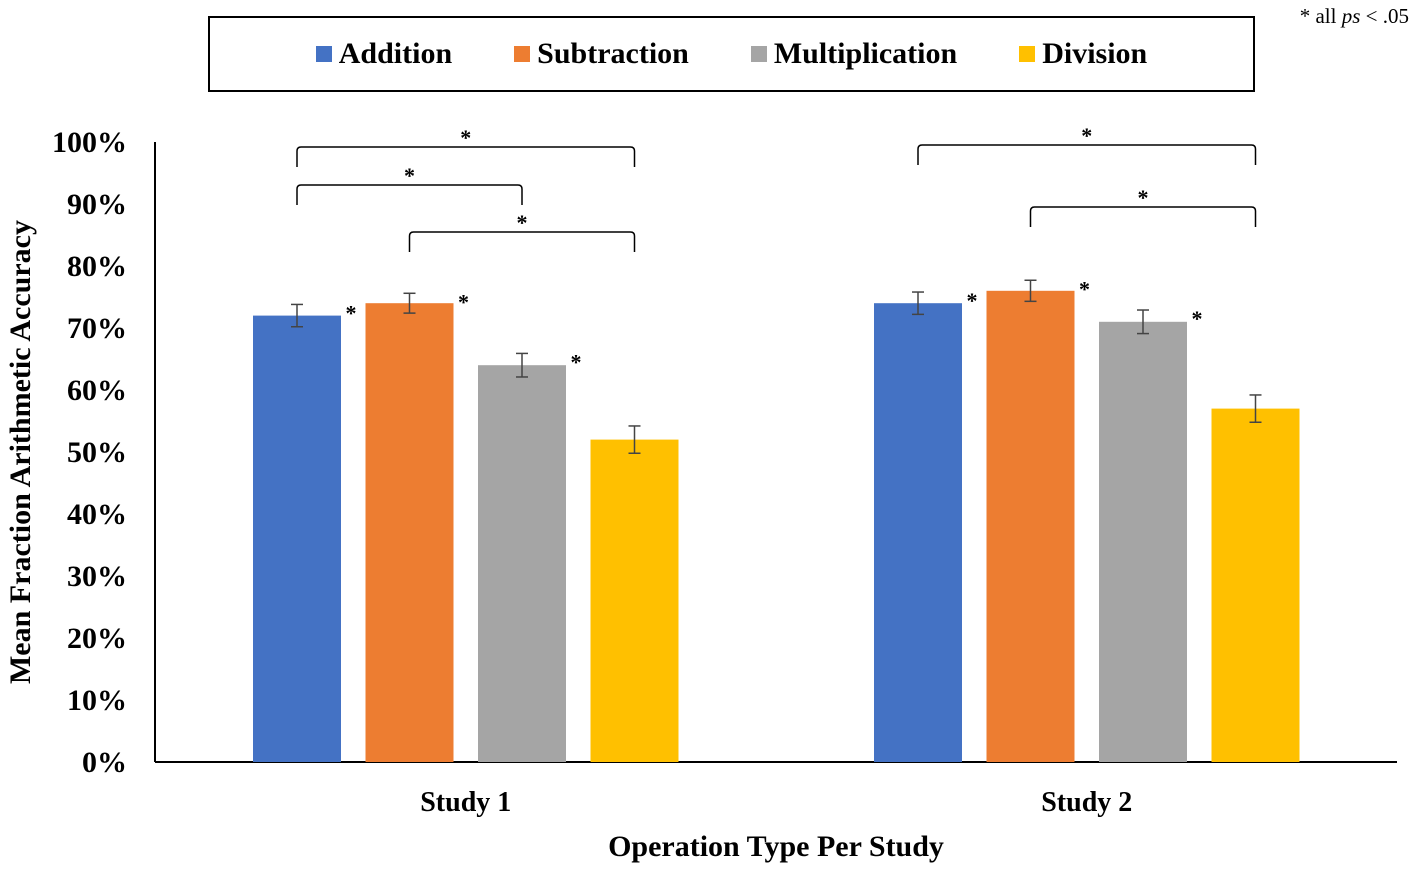 This screenshot has height=870, width=1417. I want to click on x-tick-label: Study 1, so click(465, 802).